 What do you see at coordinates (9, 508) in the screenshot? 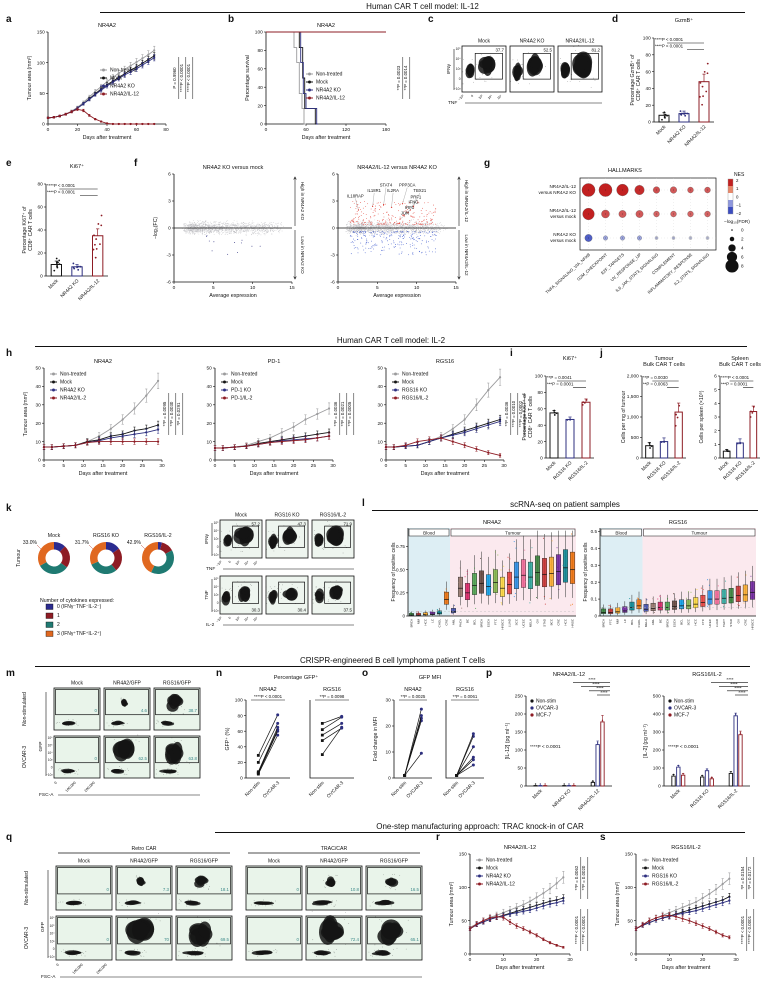
I see `panel-letter-k: k` at bounding box center [9, 508].